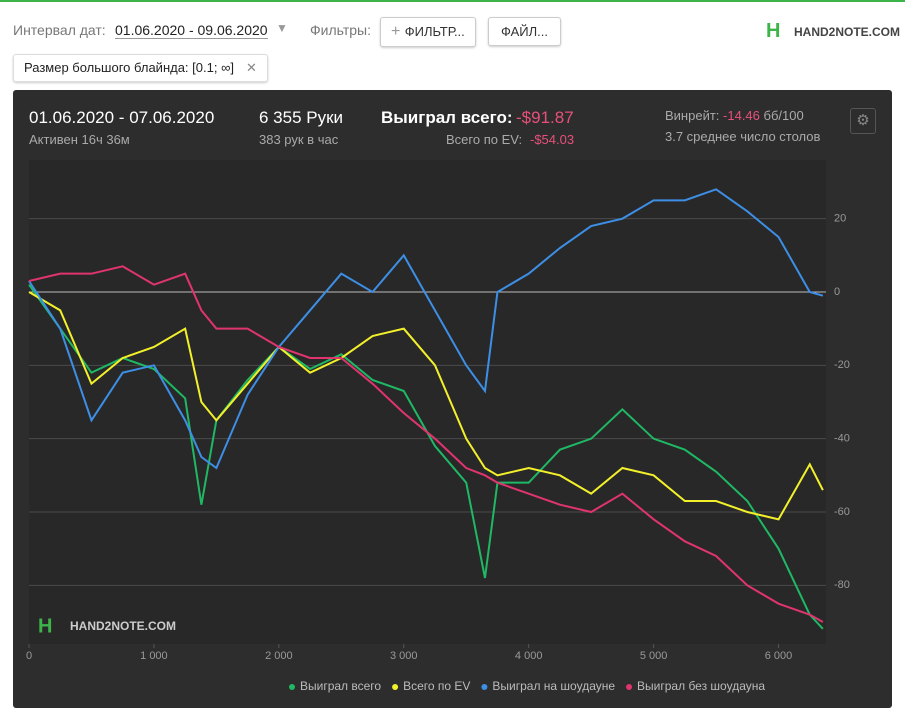  I want to click on top-accent, so click(452, 1).